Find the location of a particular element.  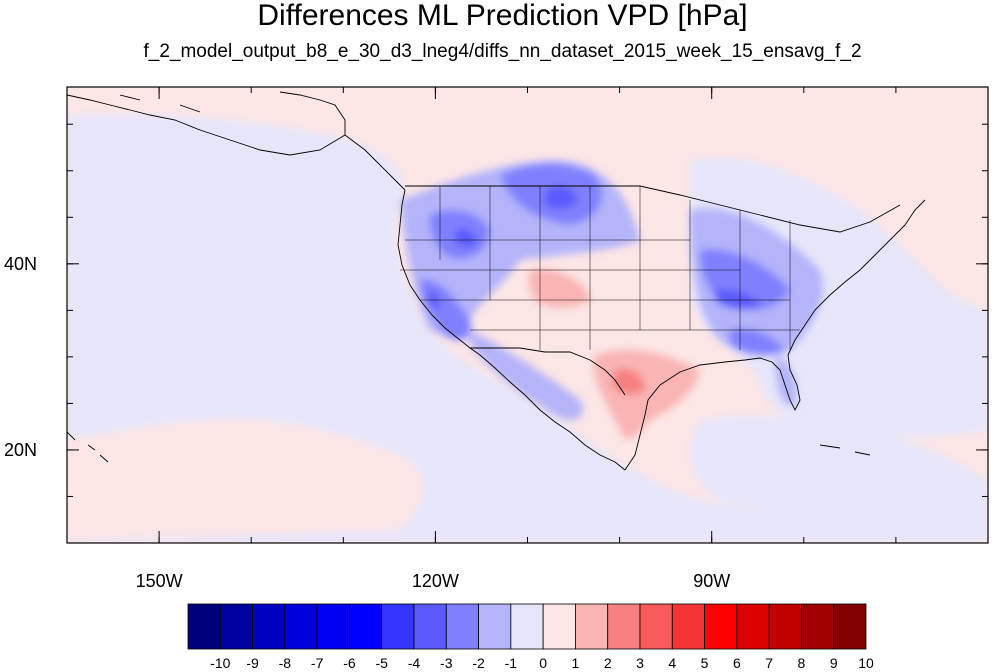

alaska-coastline is located at coordinates (206, 123).